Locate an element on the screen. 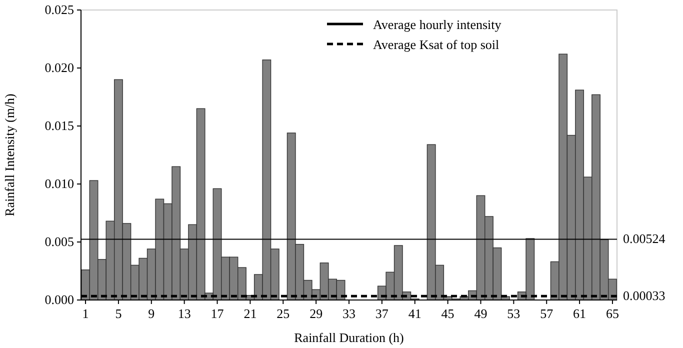 The image size is (683, 348). x-tick-label: 29 is located at coordinates (316, 313).